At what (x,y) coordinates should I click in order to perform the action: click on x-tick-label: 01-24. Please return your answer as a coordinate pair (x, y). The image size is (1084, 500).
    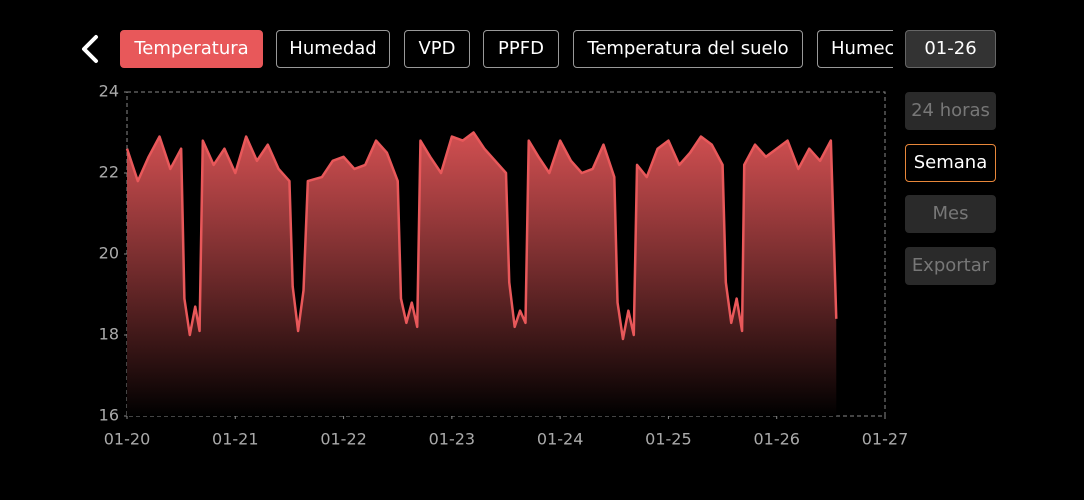
    Looking at the image, I should click on (560, 439).